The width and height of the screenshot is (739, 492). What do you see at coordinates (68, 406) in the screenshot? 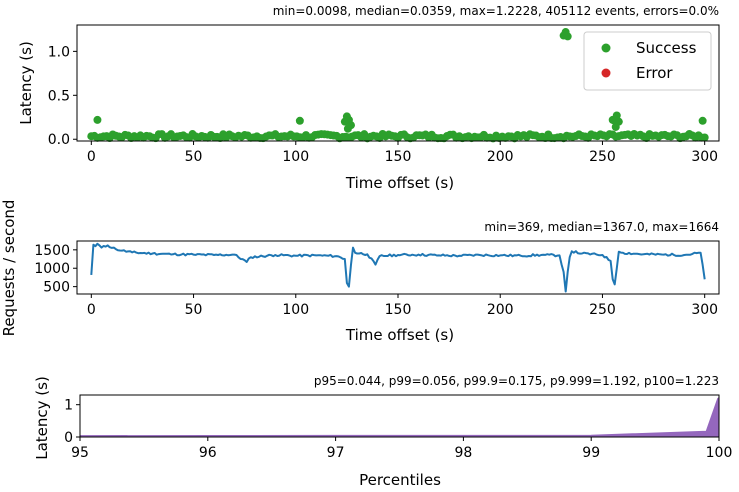
I see `percentile-y-tick-label: 1` at bounding box center [68, 406].